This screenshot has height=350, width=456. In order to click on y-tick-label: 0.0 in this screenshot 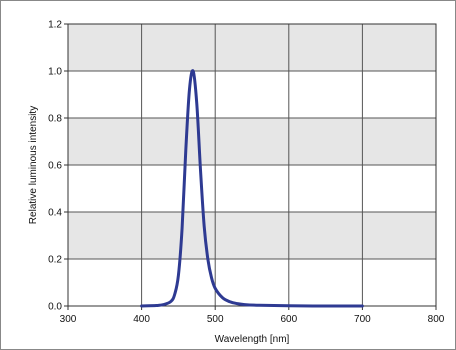, I will do `click(55, 307)`.